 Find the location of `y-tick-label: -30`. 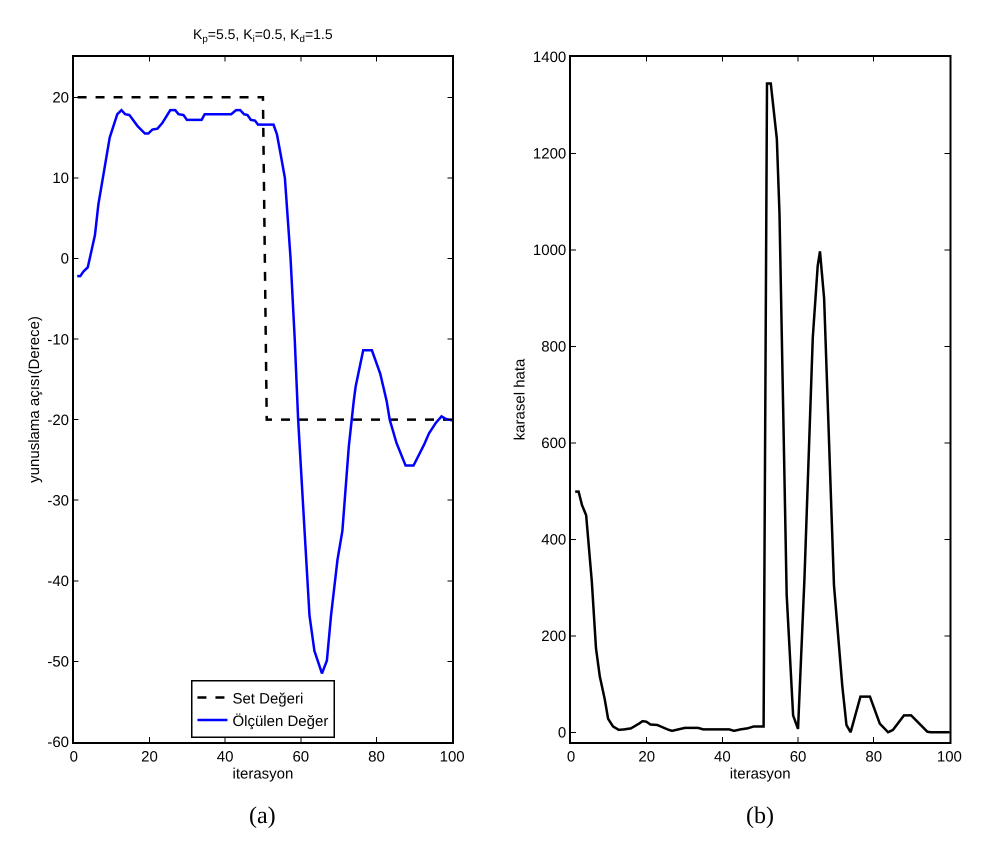

y-tick-label: -30 is located at coordinates (58, 501).